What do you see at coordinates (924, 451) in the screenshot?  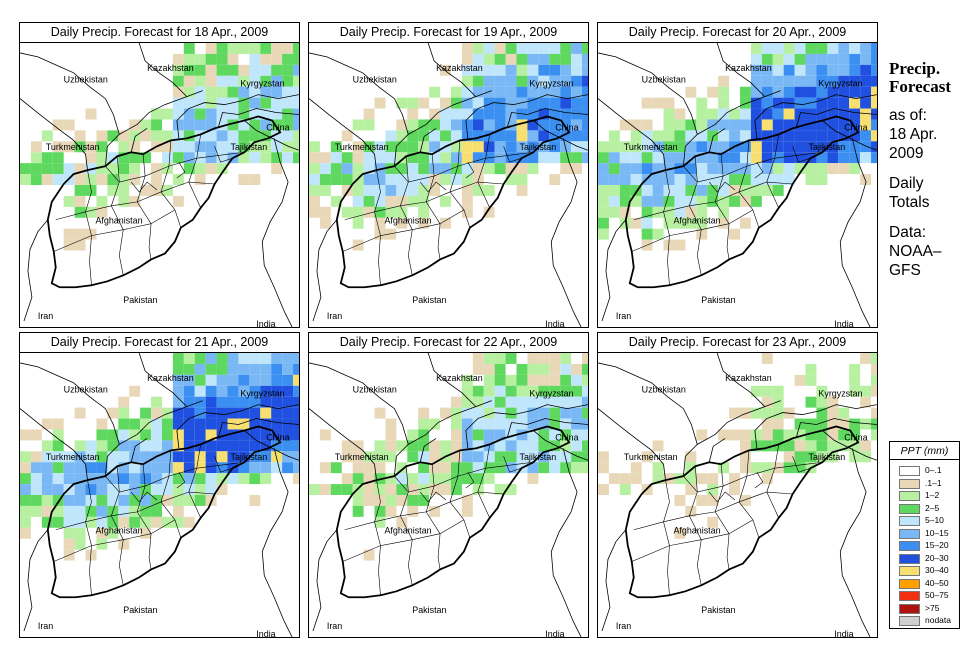 I see `legend-title: PPT (mm)` at bounding box center [924, 451].